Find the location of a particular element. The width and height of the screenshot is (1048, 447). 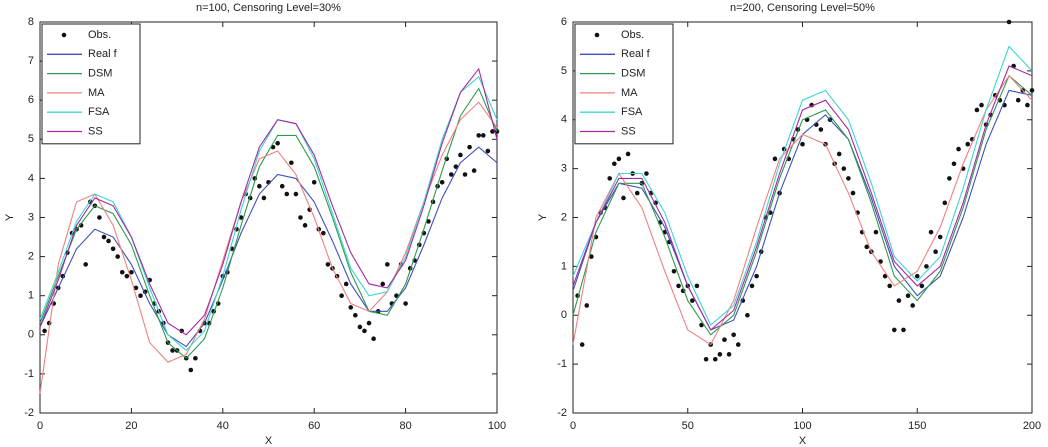

y-axis-label: Y is located at coordinates (10, 217).